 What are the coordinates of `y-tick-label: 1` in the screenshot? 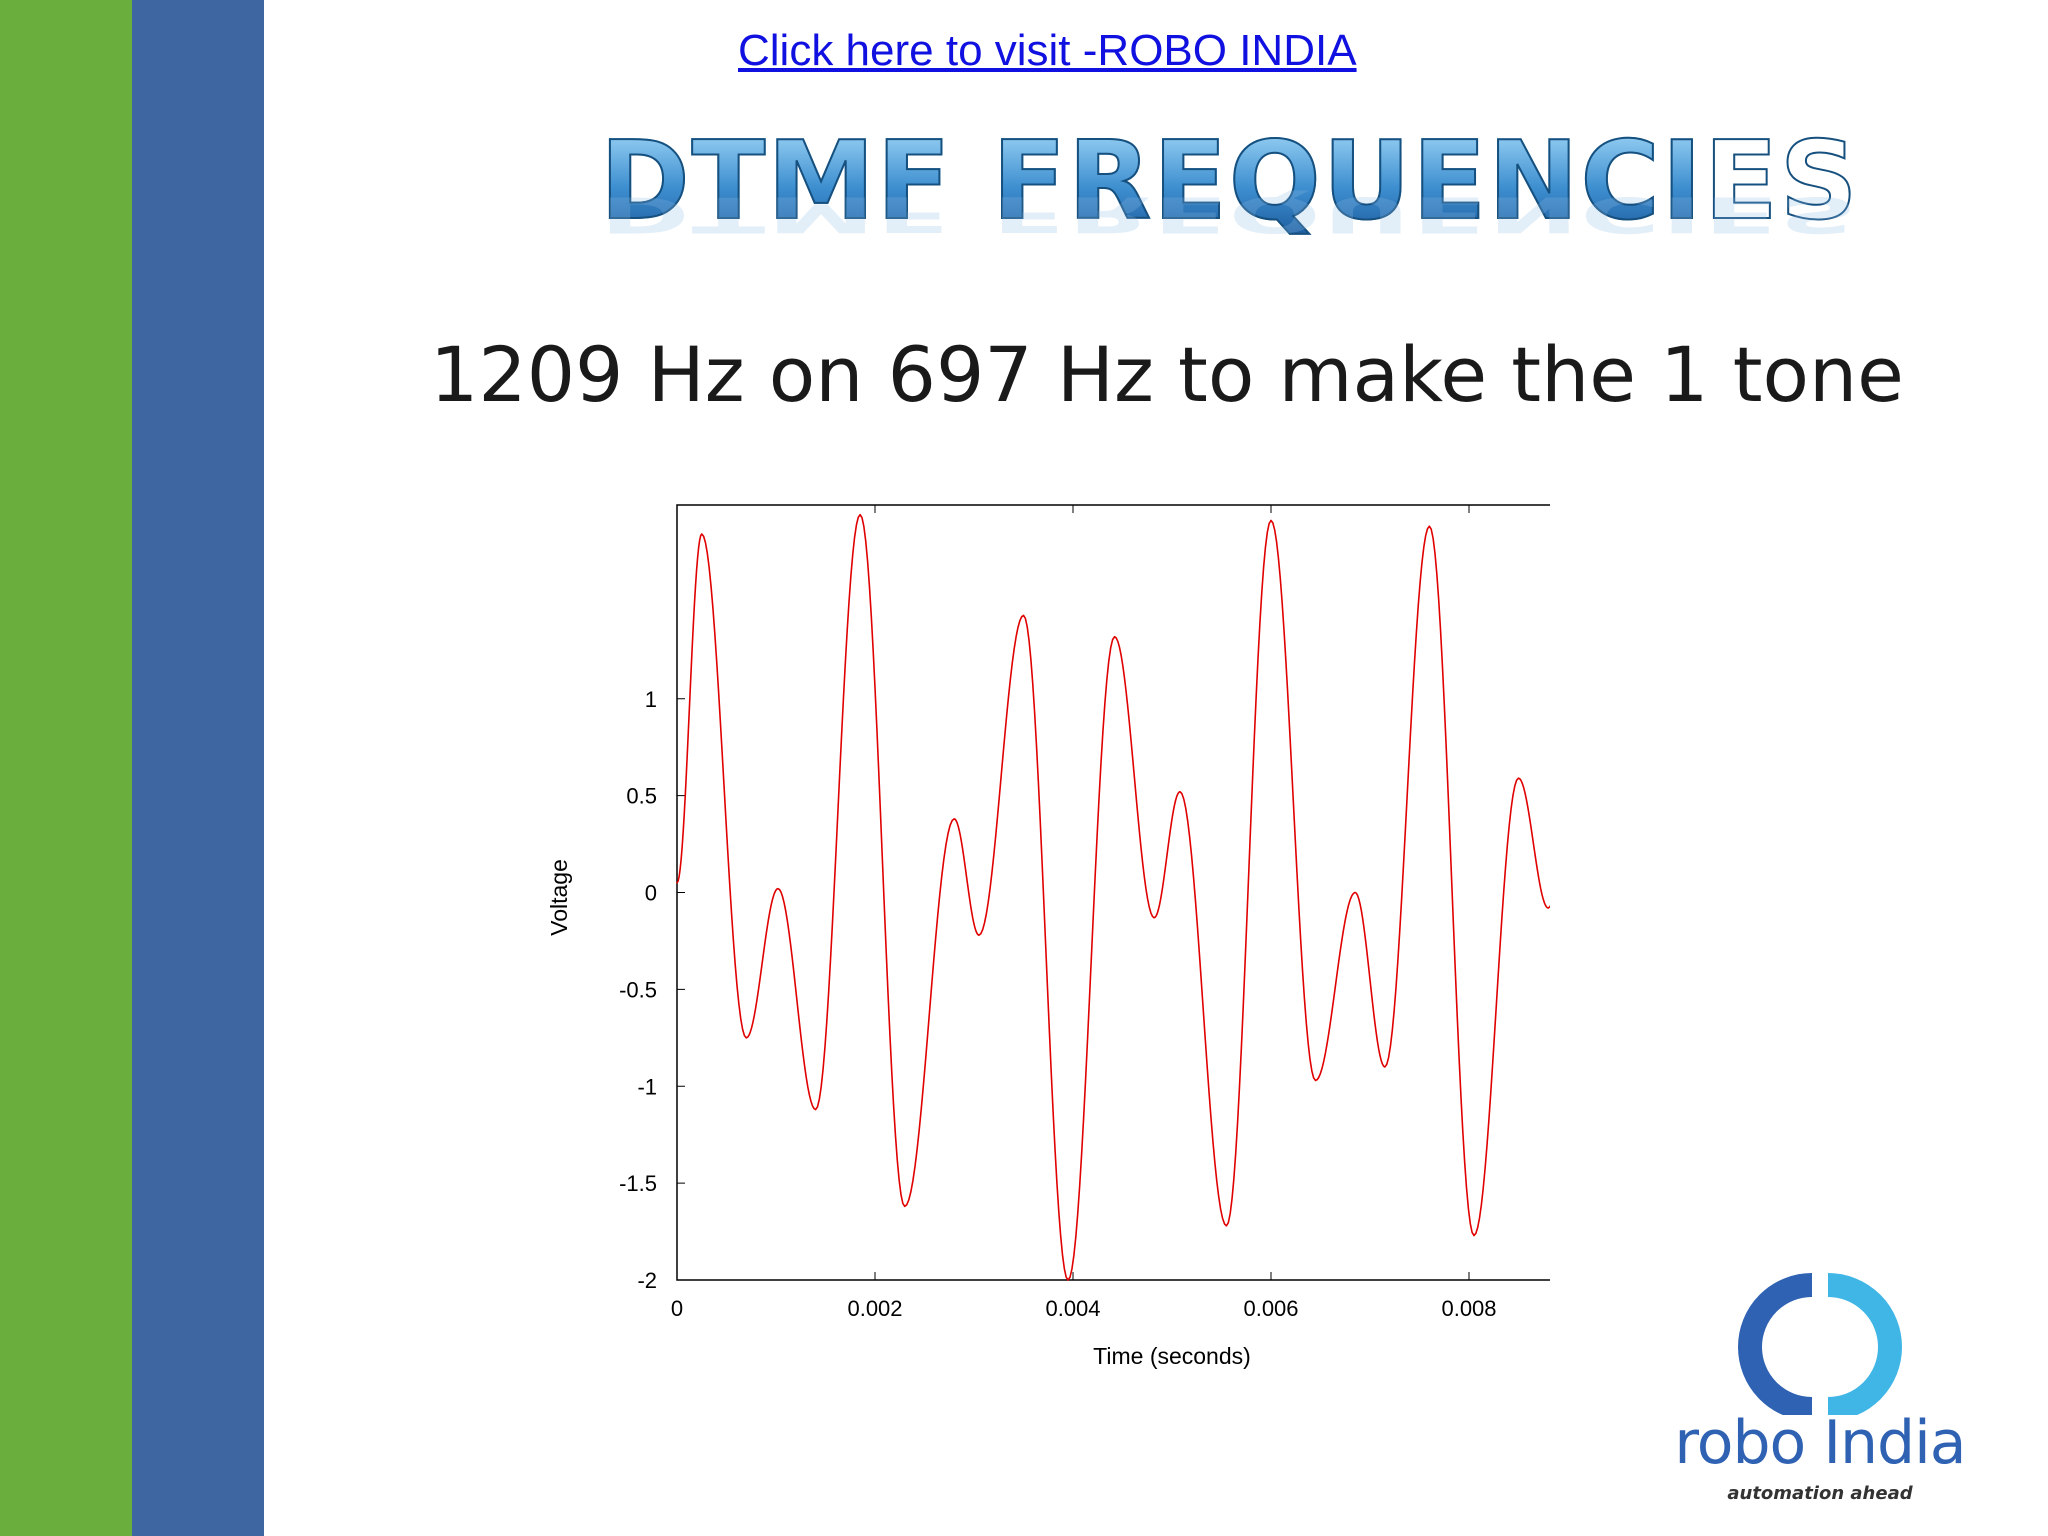 It's located at (651, 699).